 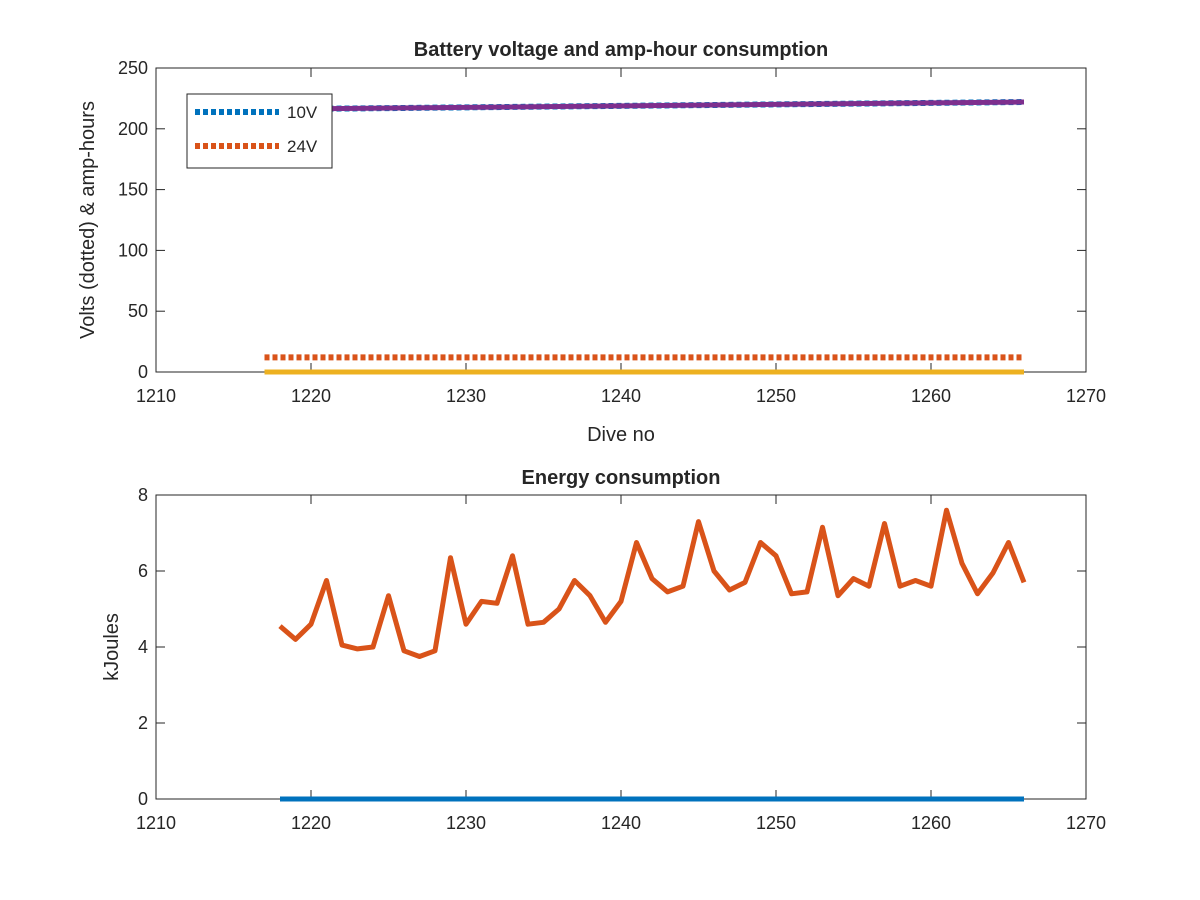 I want to click on y-tick-label: 50, so click(x=138, y=311).